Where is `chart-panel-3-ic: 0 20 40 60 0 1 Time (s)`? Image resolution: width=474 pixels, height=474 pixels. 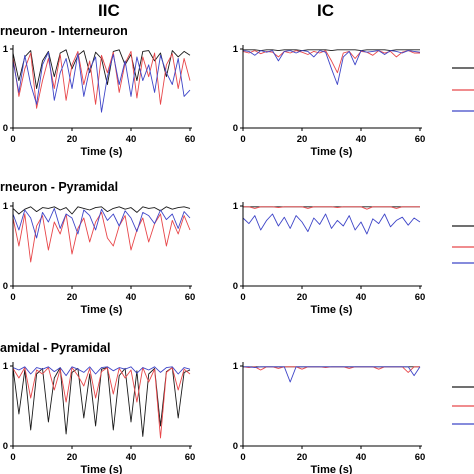 chart-panel-3-ic: 0 20 40 60 0 1 Time (s) is located at coordinates (329, 417).